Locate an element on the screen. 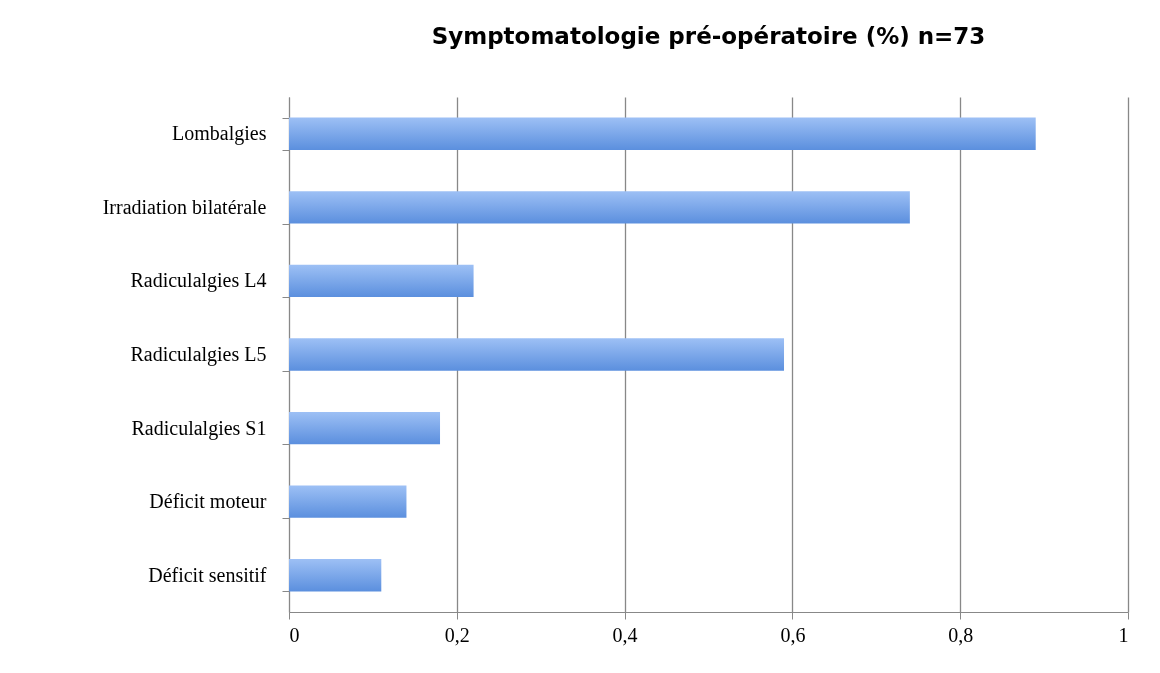  y-tick-label: Radiculalgies L4 is located at coordinates (198, 281).